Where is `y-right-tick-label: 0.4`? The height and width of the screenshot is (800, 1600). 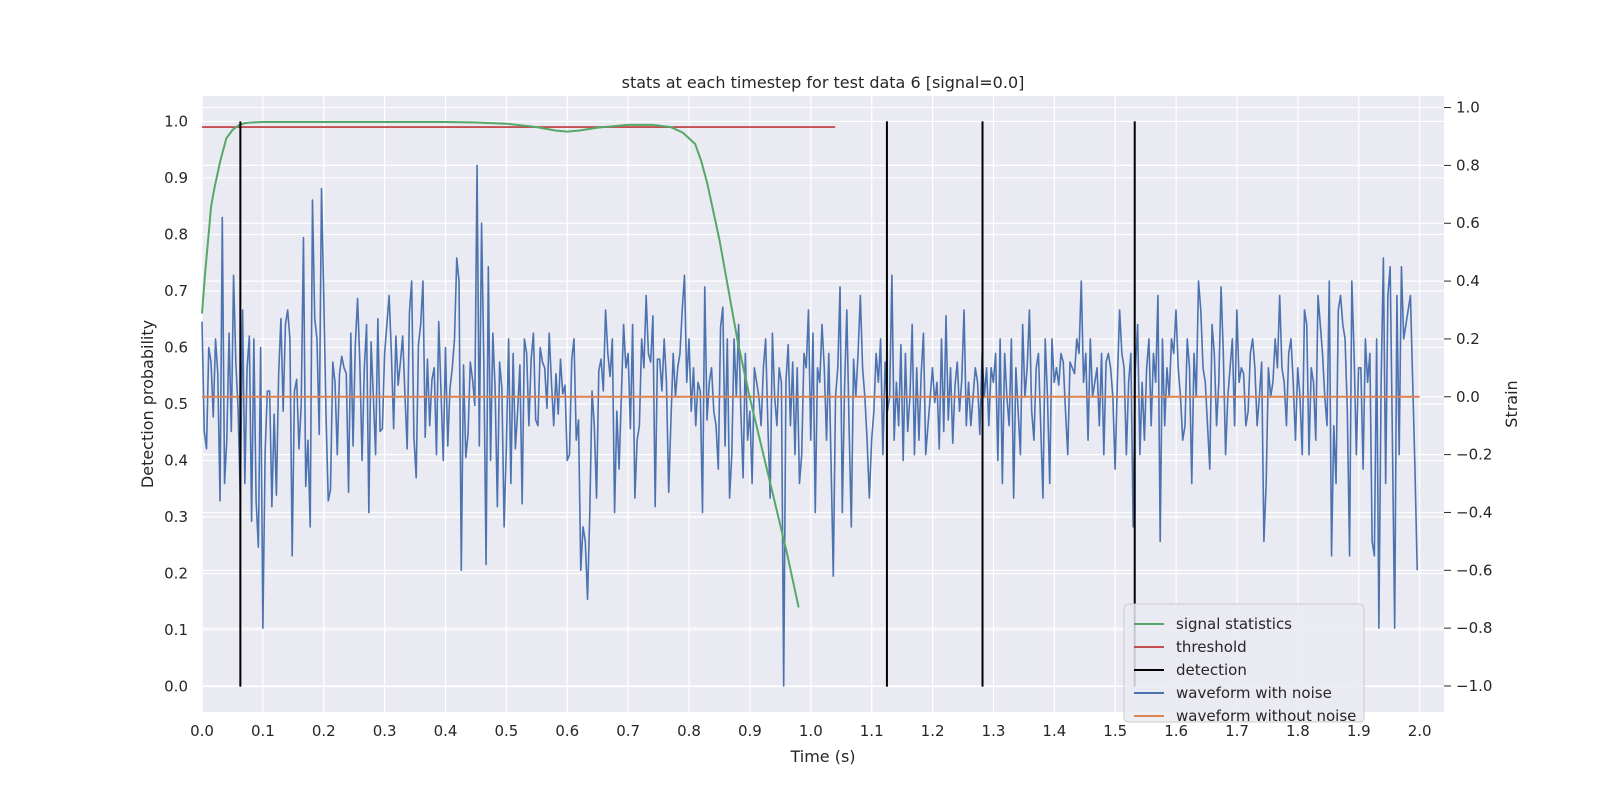
y-right-tick-label: 0.4 is located at coordinates (1468, 281).